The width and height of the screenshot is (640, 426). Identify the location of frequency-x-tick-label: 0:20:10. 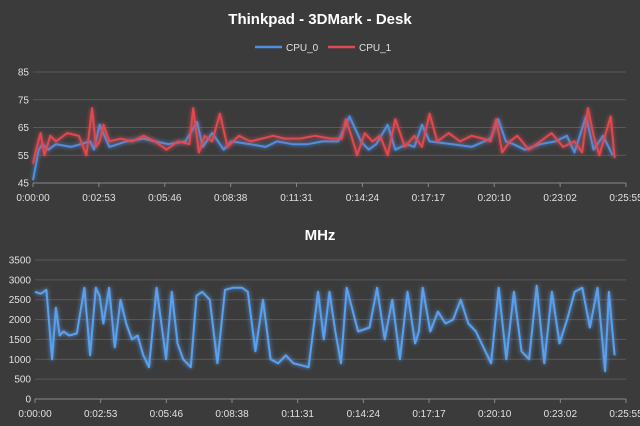
(495, 414).